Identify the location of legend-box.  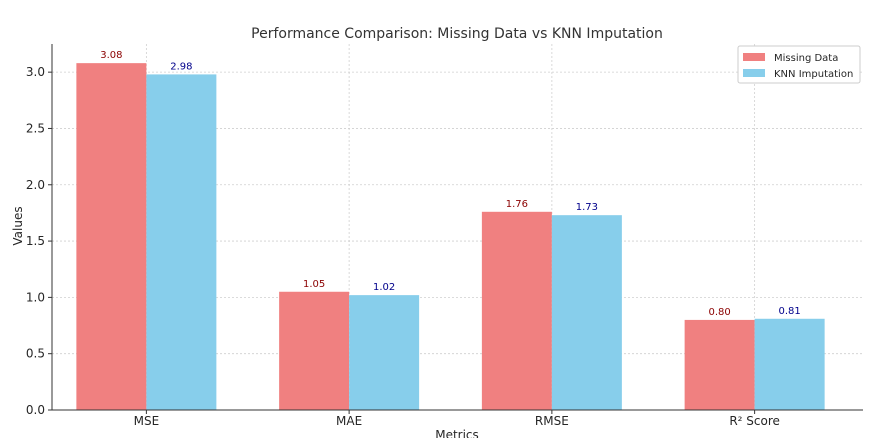
(799, 64).